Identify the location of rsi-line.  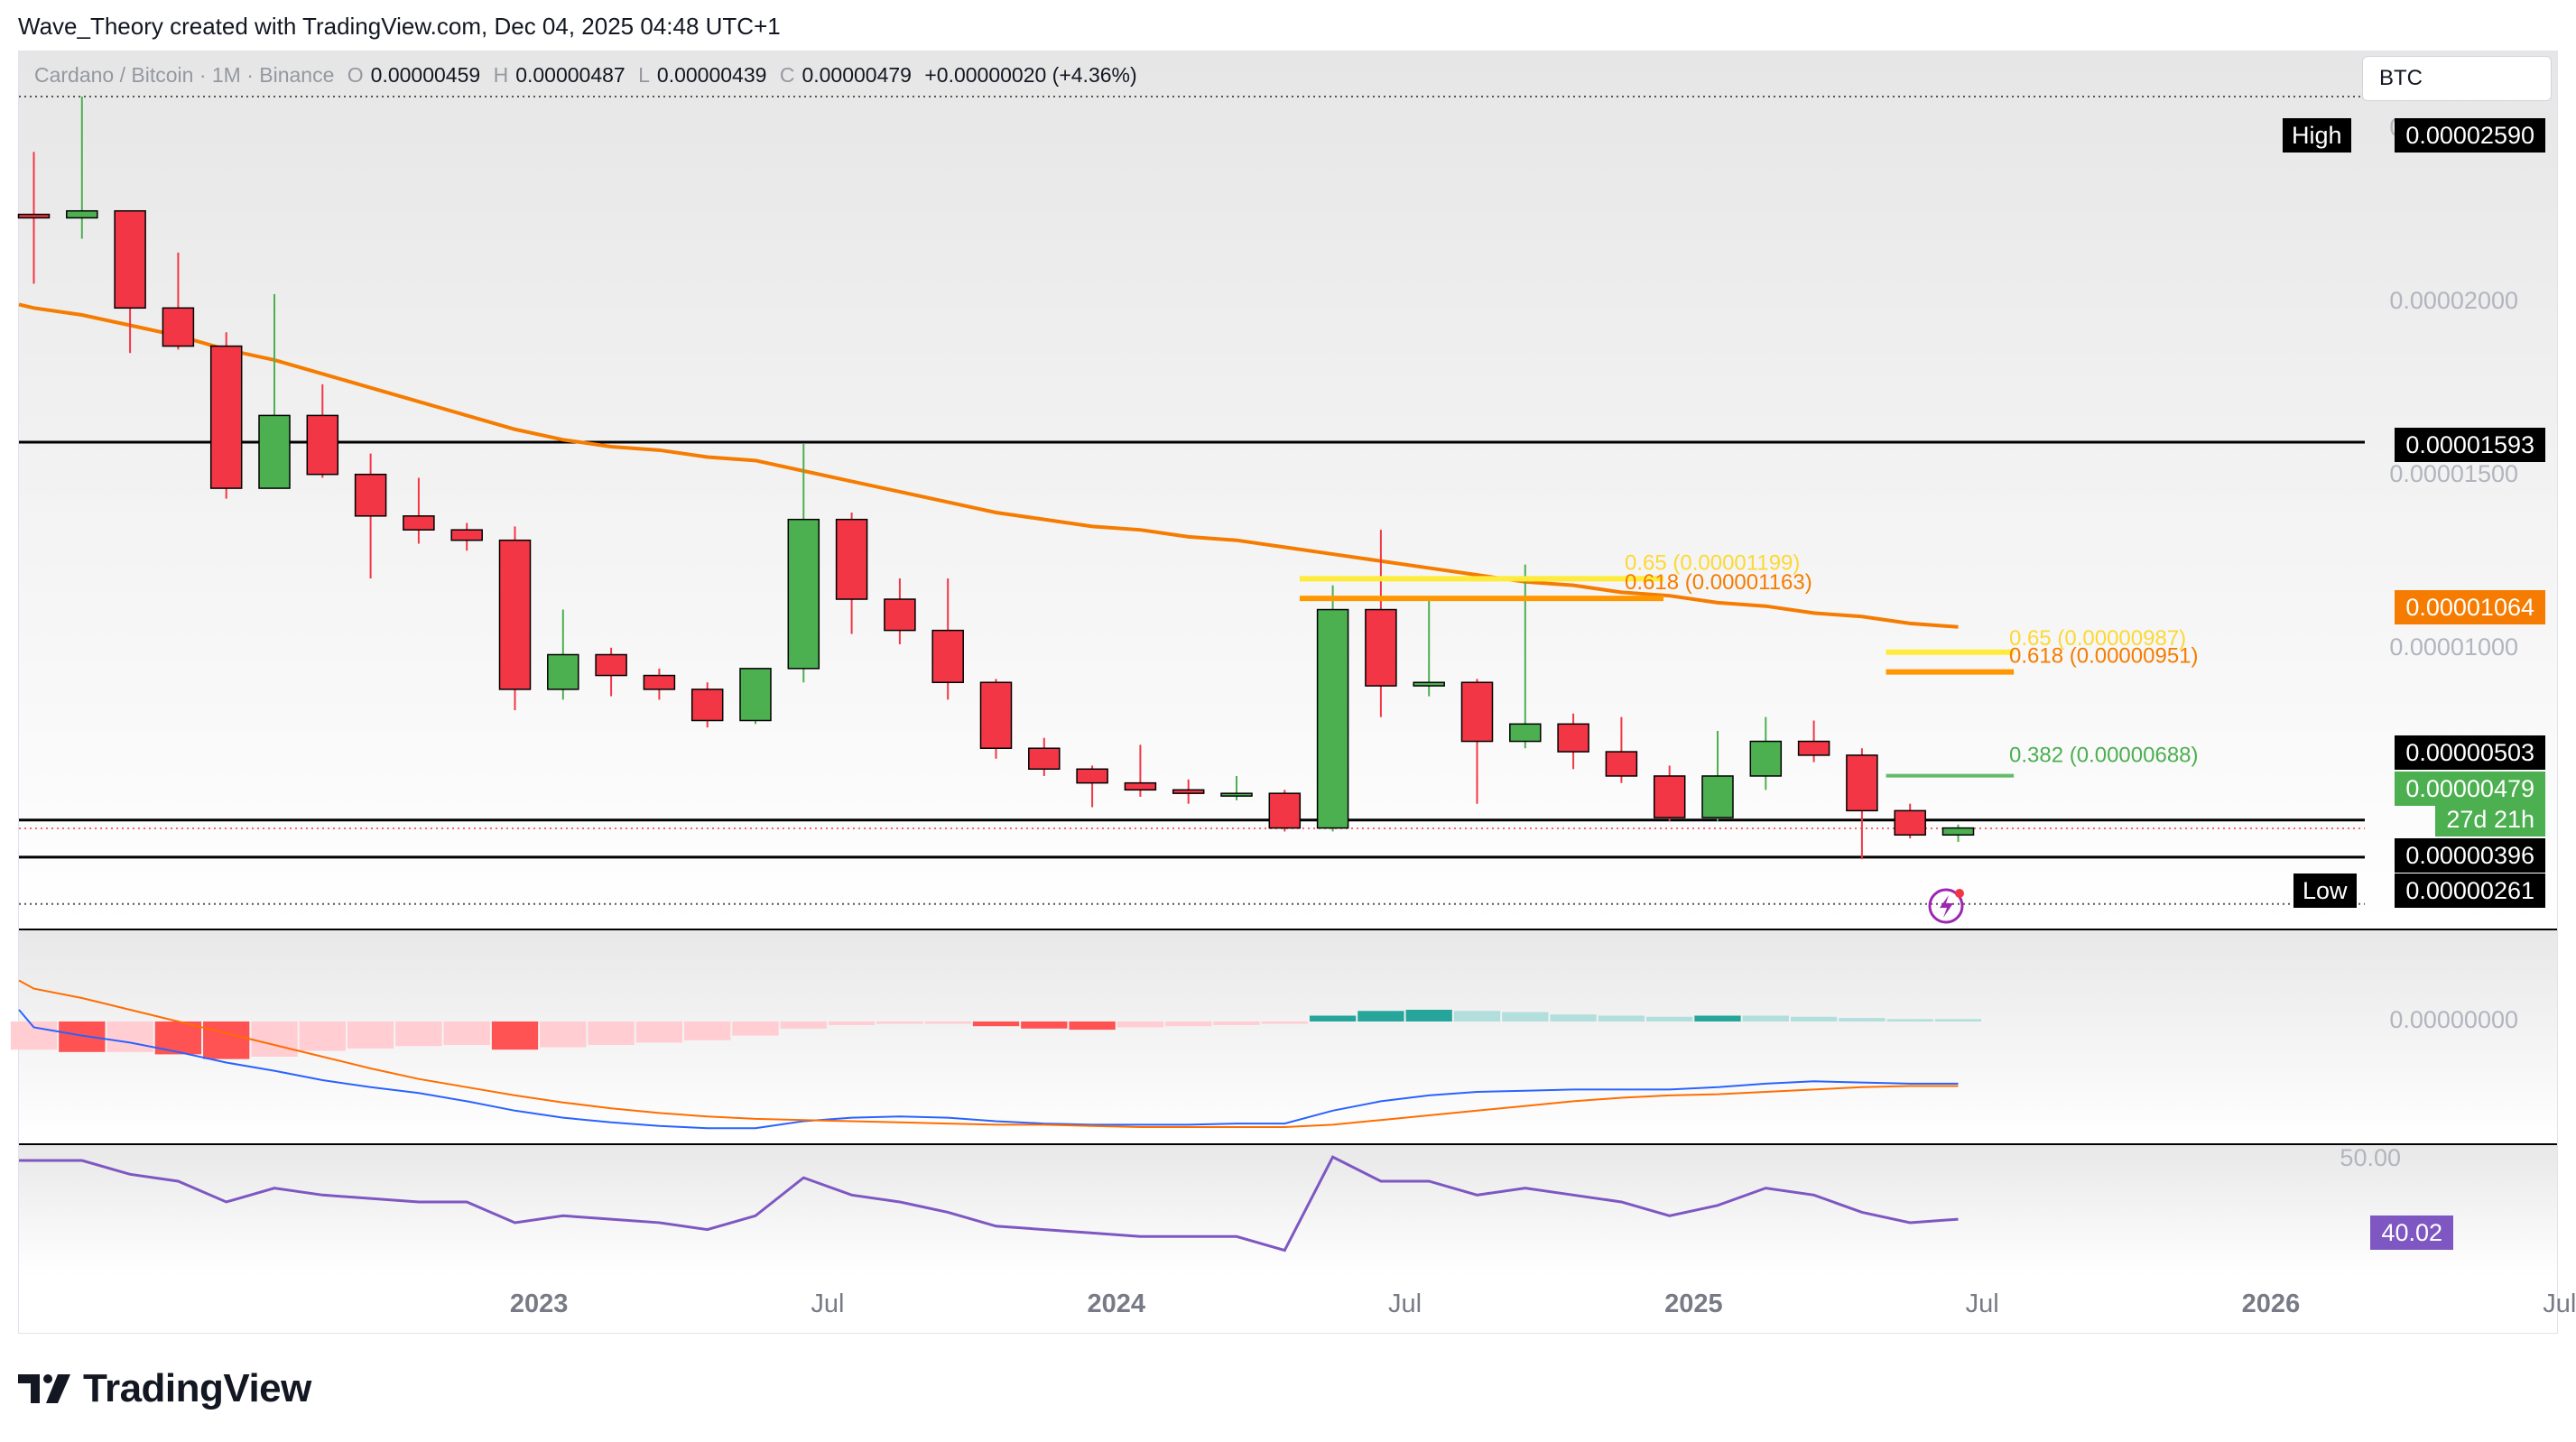
(989, 1204).